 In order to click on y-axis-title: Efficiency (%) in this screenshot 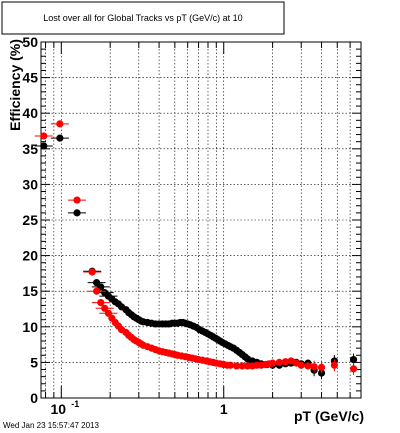, I will do `click(15, 85)`.